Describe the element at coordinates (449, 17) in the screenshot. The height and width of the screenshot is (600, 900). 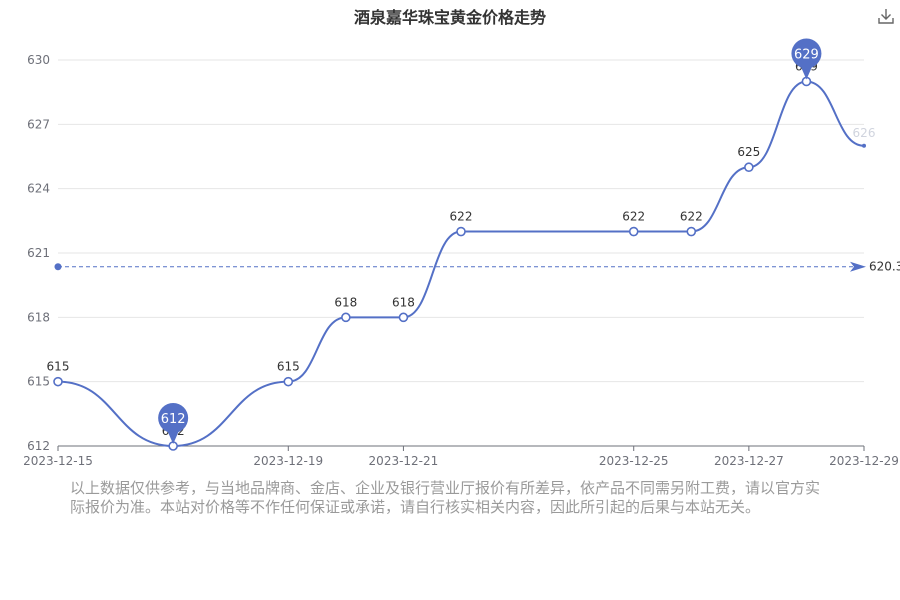
I see `chart-title: 酒泉嘉华珠宝黄金价格走势` at that location.